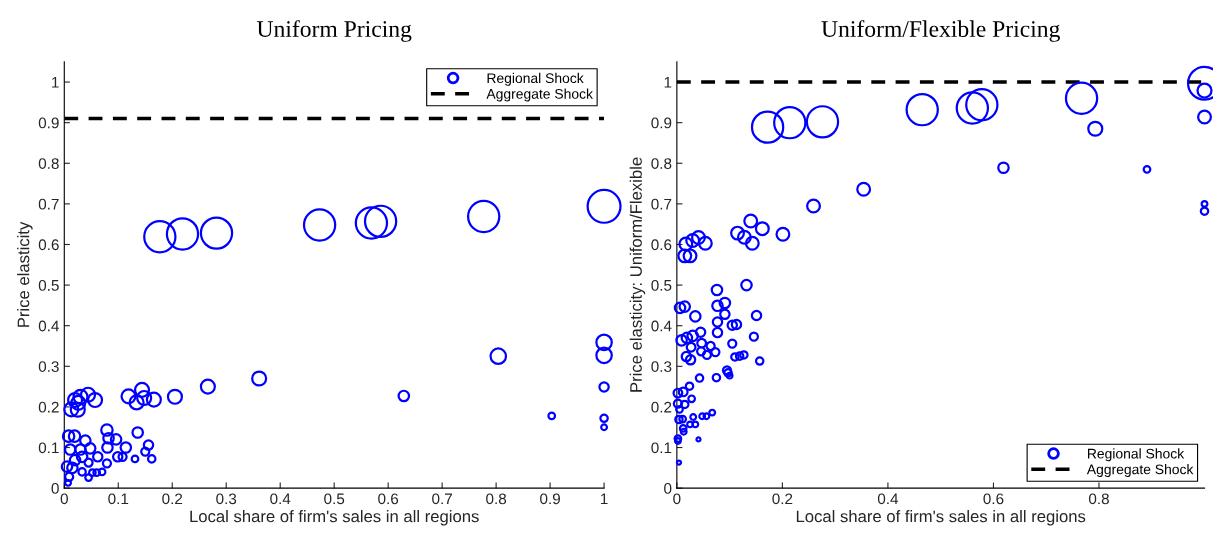 The image size is (1213, 537). What do you see at coordinates (442, 499) in the screenshot?
I see `x-tick-label: 0.7` at bounding box center [442, 499].